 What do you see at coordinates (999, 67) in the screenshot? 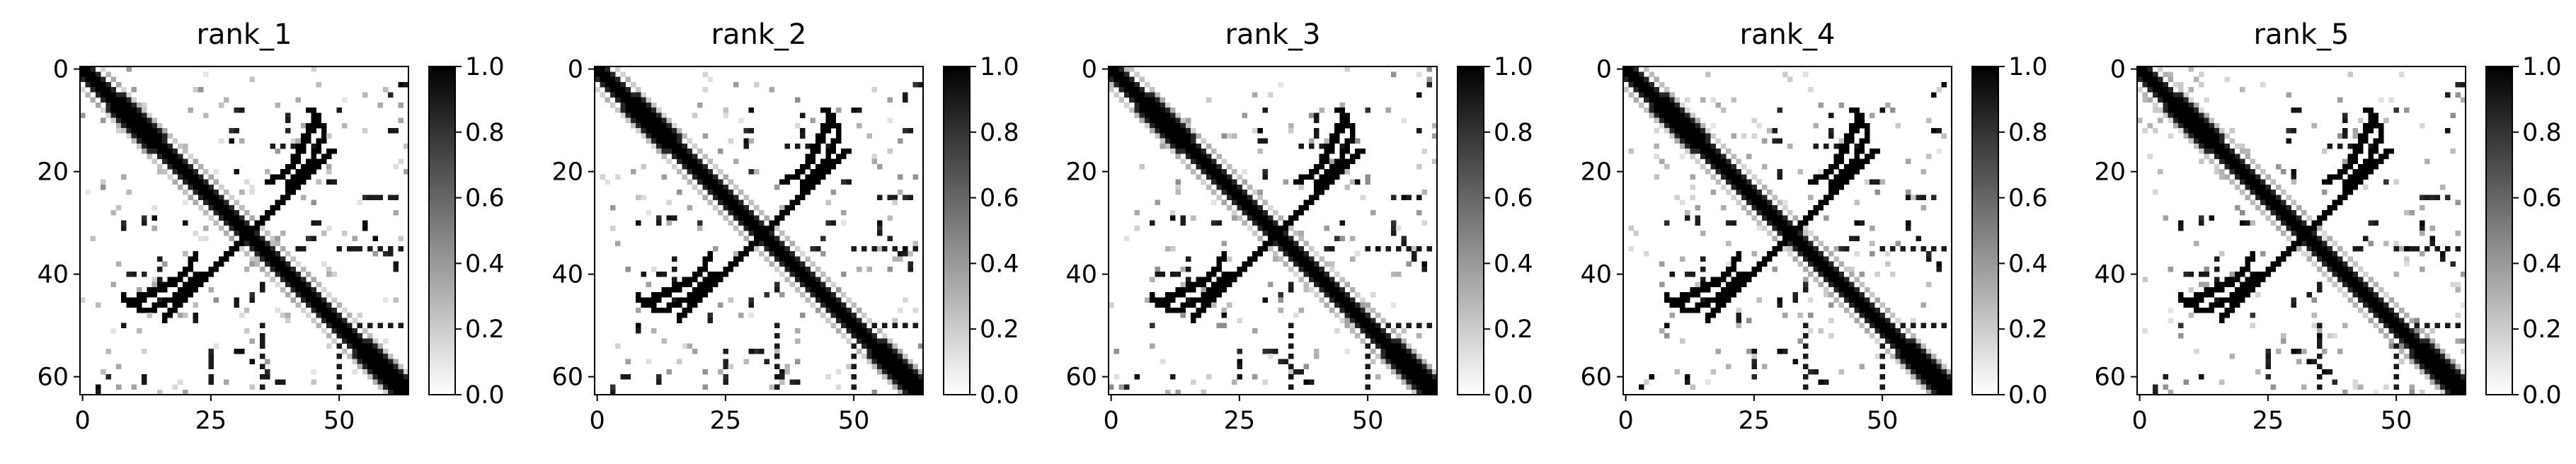
I see `colorbar-tick-label: 1.0` at bounding box center [999, 67].